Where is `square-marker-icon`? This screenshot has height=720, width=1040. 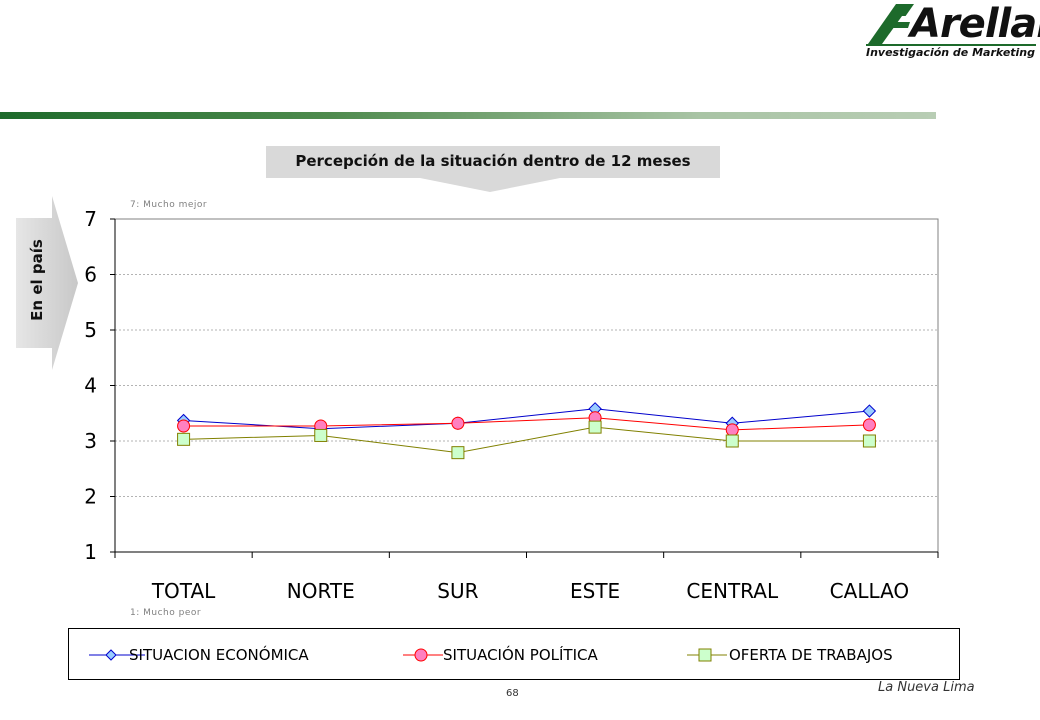
square-marker-icon is located at coordinates (707, 655).